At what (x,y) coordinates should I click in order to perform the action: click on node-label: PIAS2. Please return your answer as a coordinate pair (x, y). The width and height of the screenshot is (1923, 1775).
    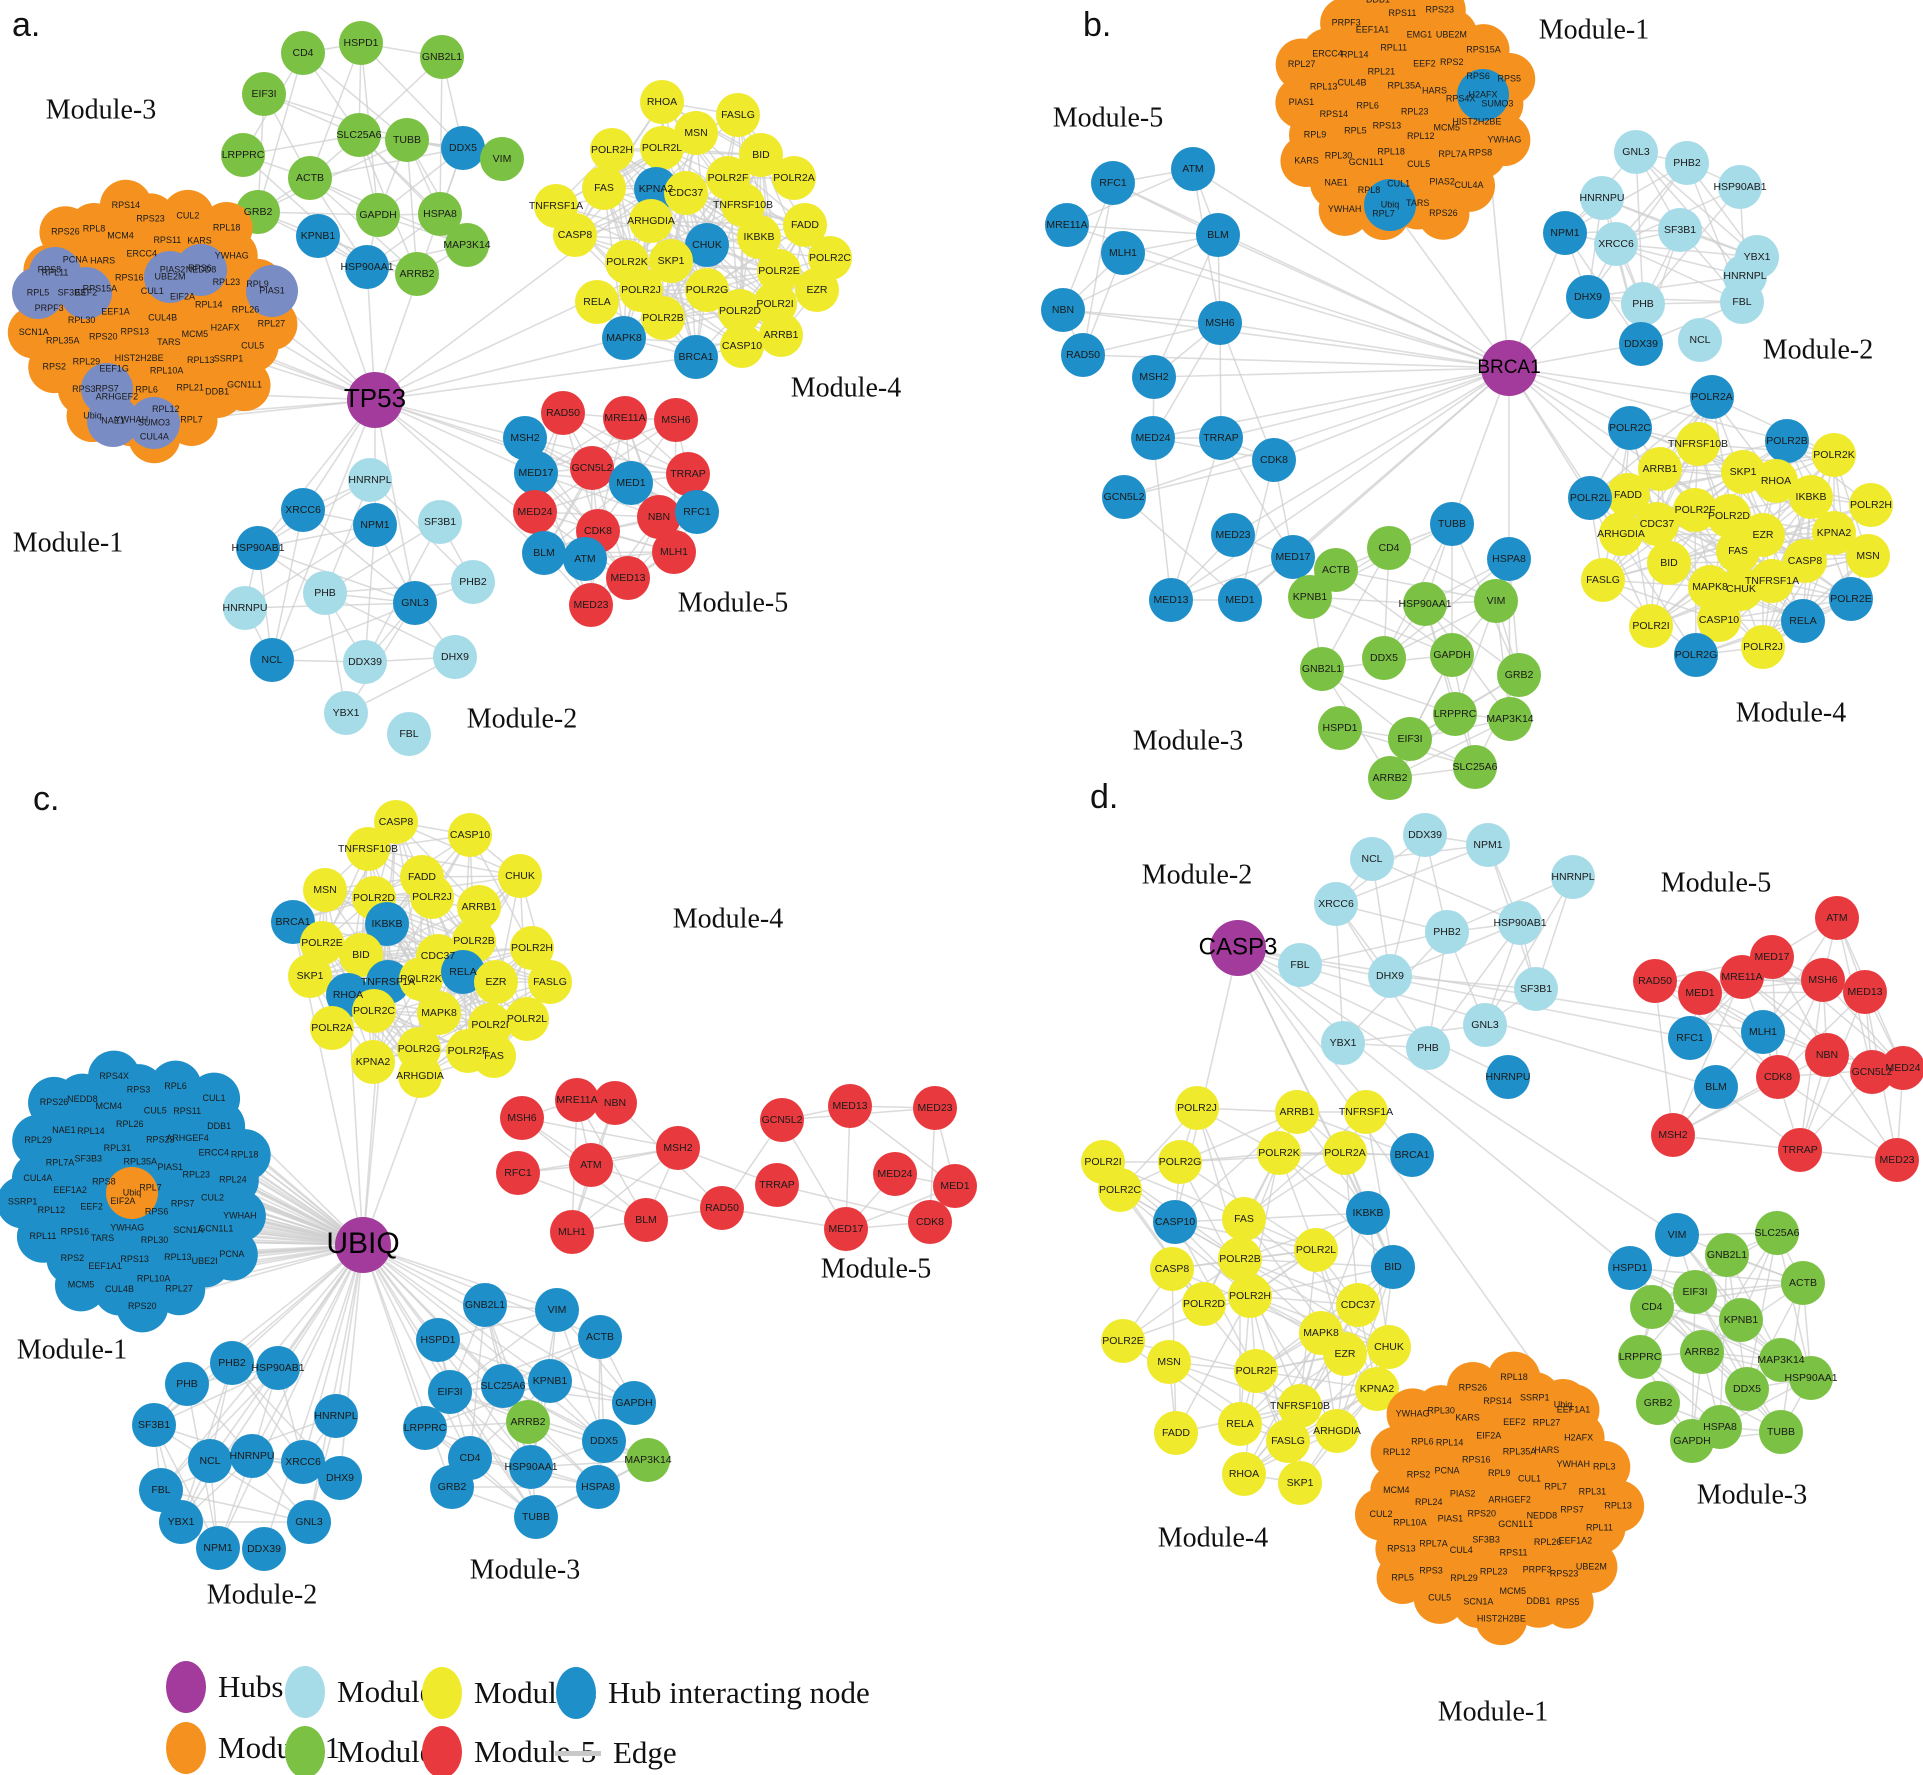
    Looking at the image, I should click on (173, 269).